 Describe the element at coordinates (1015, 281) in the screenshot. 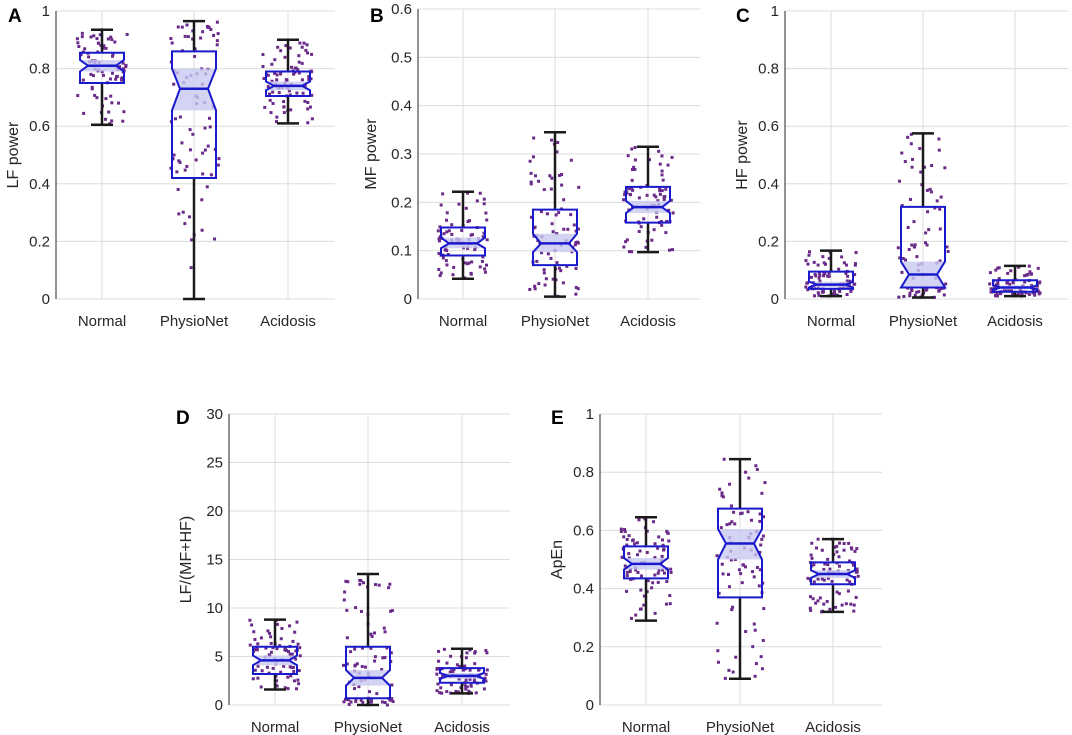

I see `box-acidosis` at that location.